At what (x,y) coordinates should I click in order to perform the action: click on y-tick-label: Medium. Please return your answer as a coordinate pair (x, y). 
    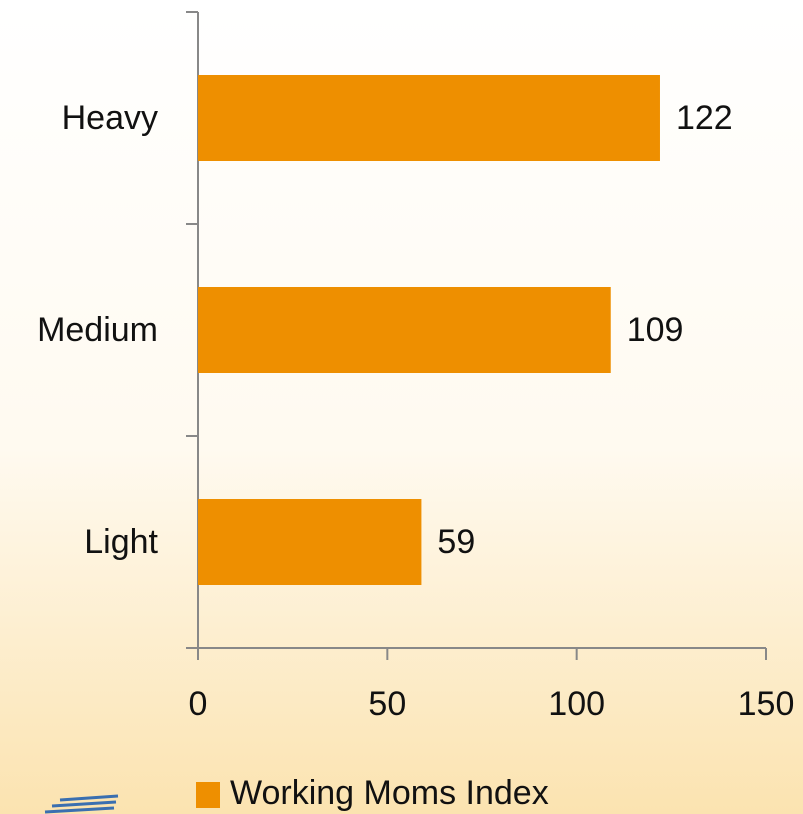
    Looking at the image, I should click on (97, 330).